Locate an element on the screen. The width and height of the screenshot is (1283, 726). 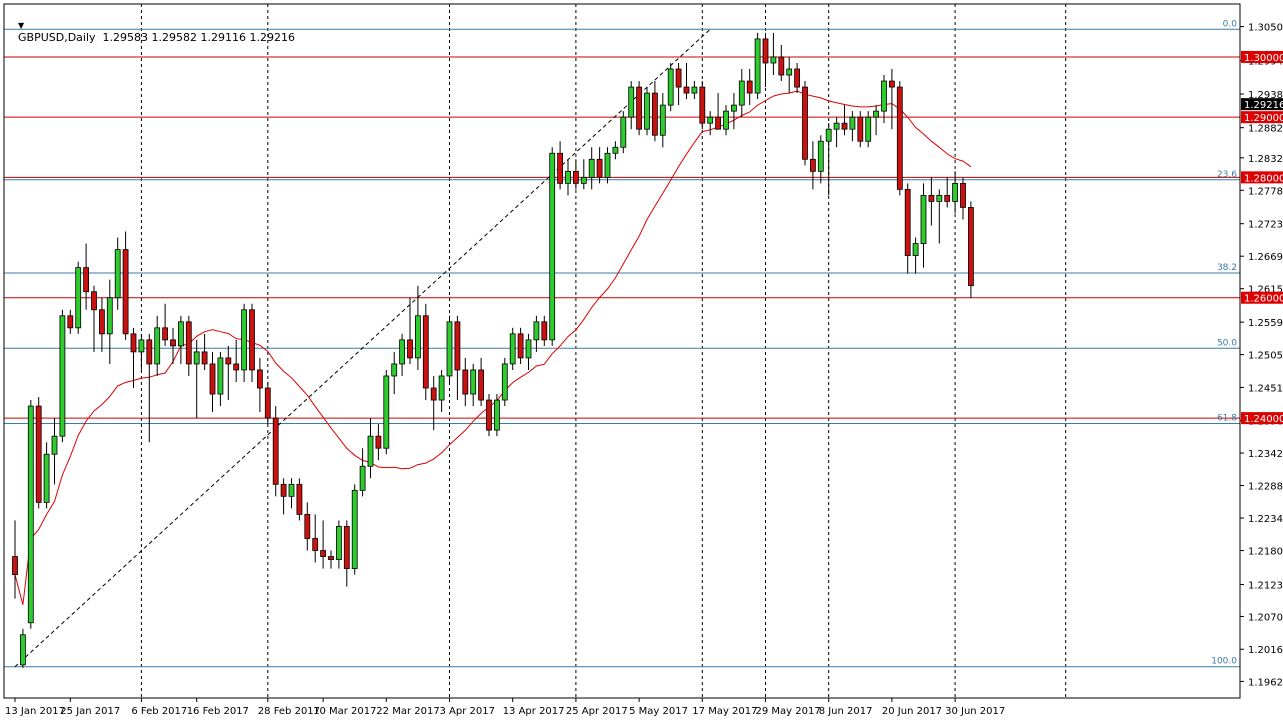
fib-label: 23.6 is located at coordinates (1227, 175).